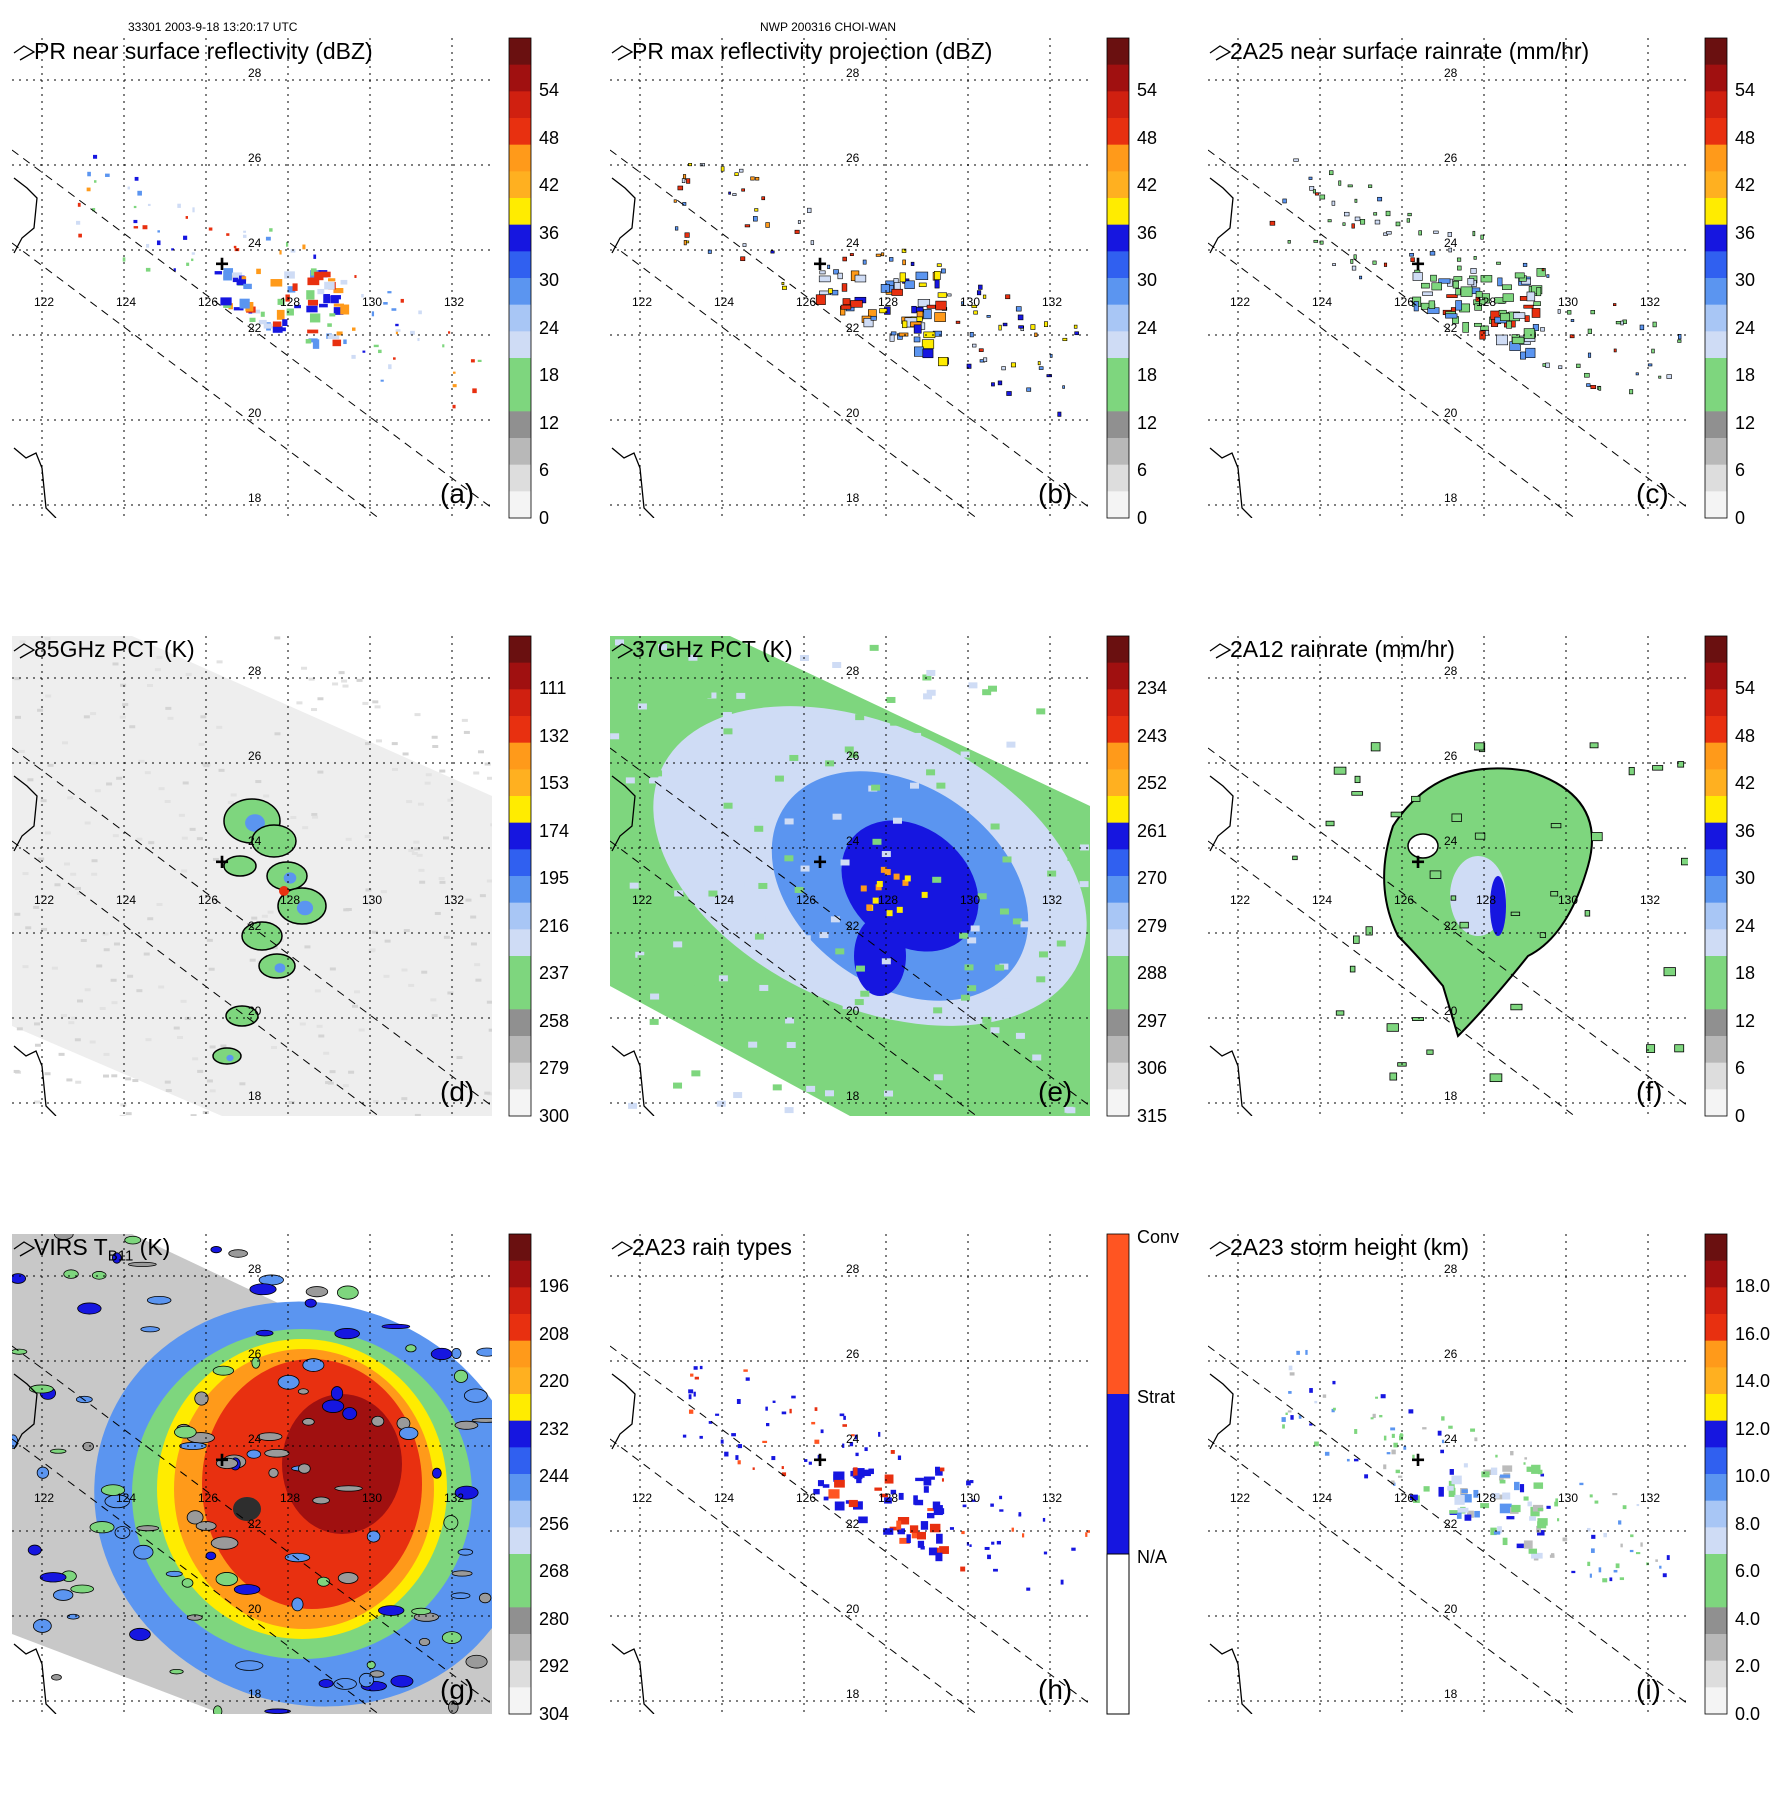 This screenshot has width=1771, height=1794. Describe the element at coordinates (203, 51) in the screenshot. I see `panel-title-a: PR near surface reflectivity (dBZ)` at that location.